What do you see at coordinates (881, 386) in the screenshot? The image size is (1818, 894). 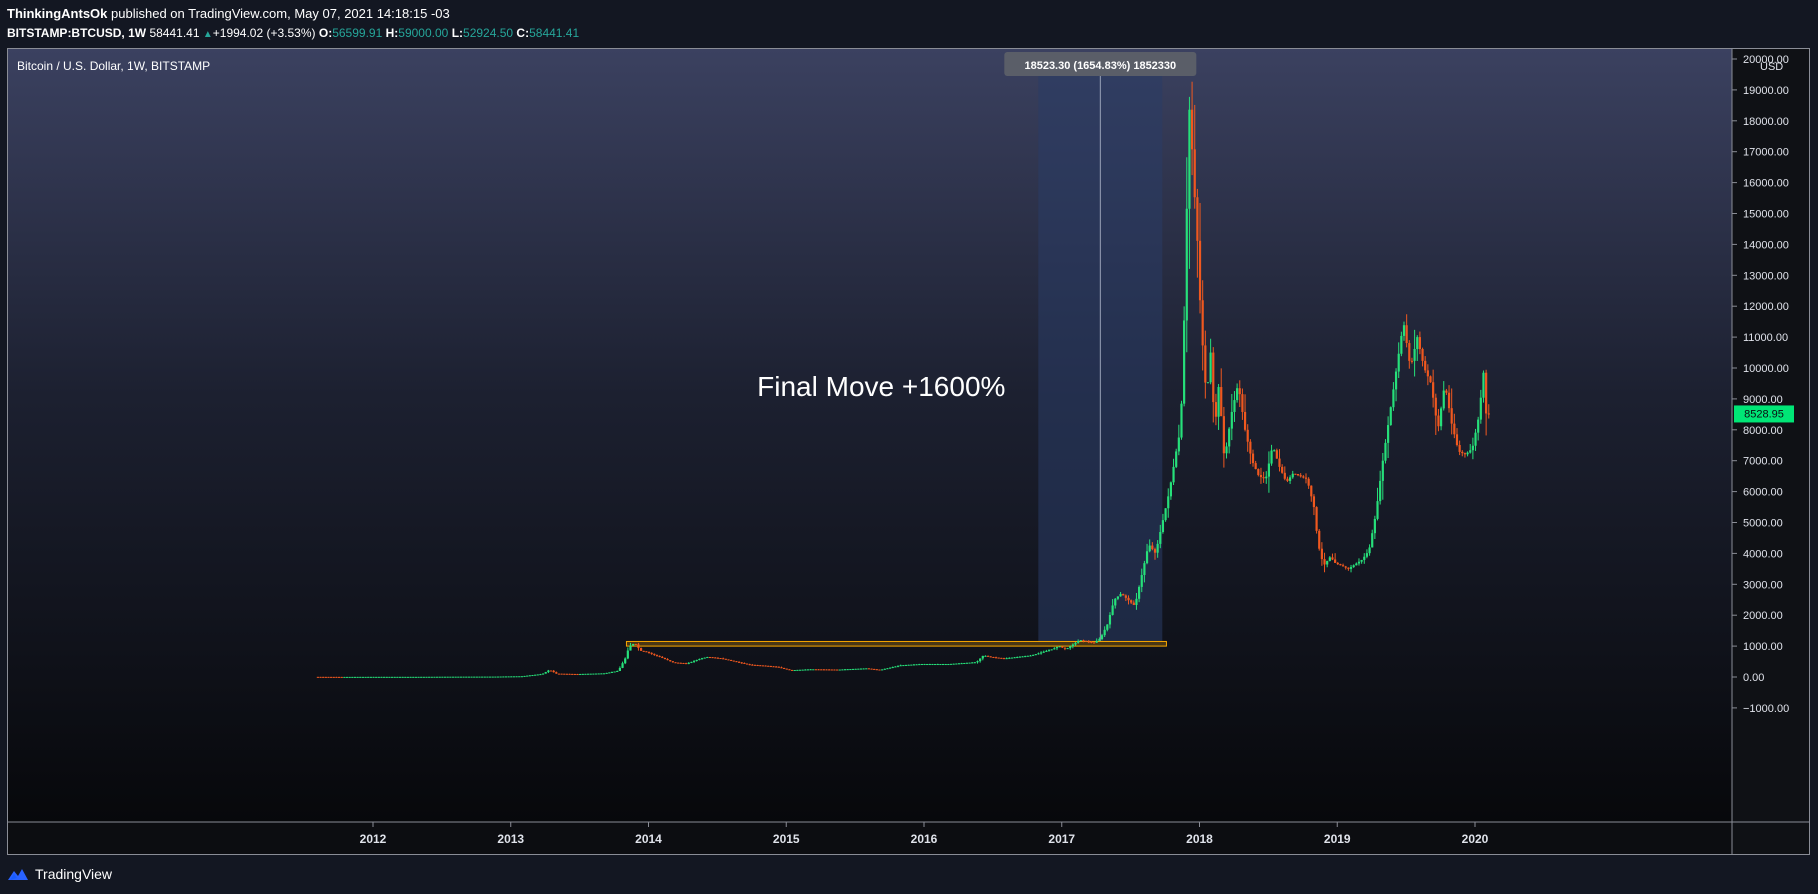 I see `final-move-annotation: Final Move +1600%` at bounding box center [881, 386].